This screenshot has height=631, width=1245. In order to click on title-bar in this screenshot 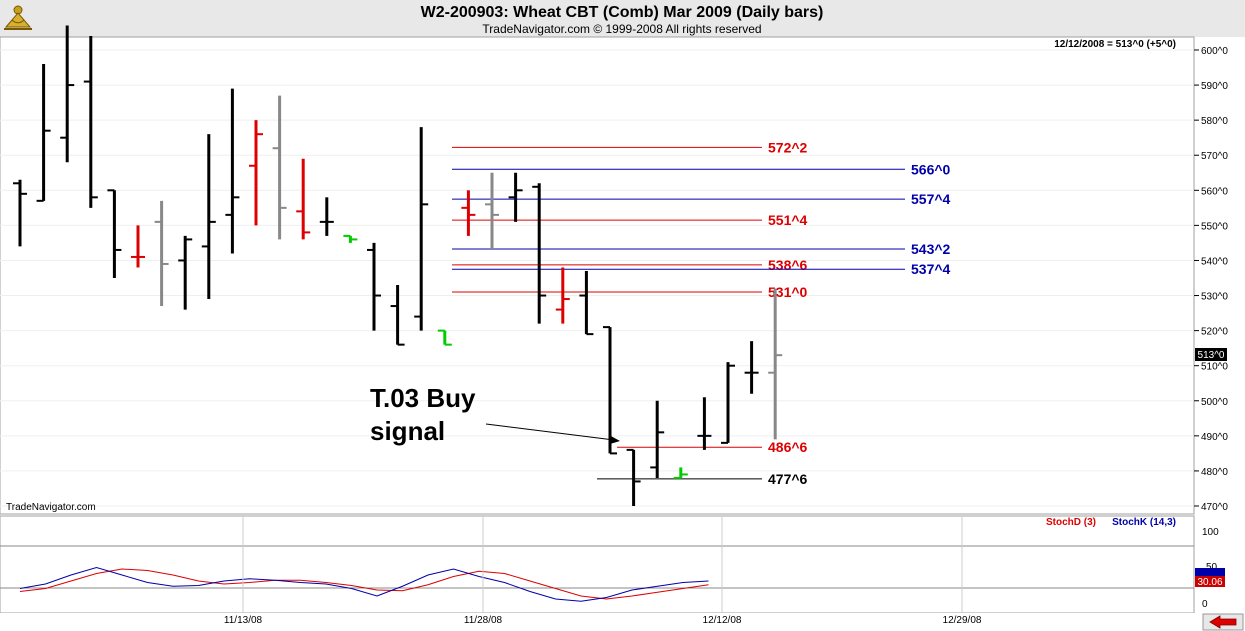, I will do `click(622, 18)`.